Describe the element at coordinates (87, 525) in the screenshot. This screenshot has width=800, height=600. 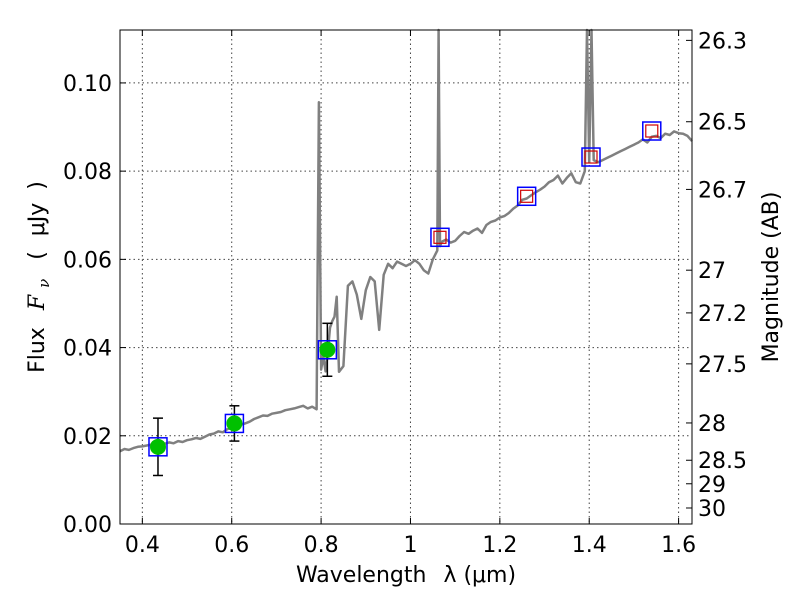
I see `y-tick-label: 0.00` at that location.